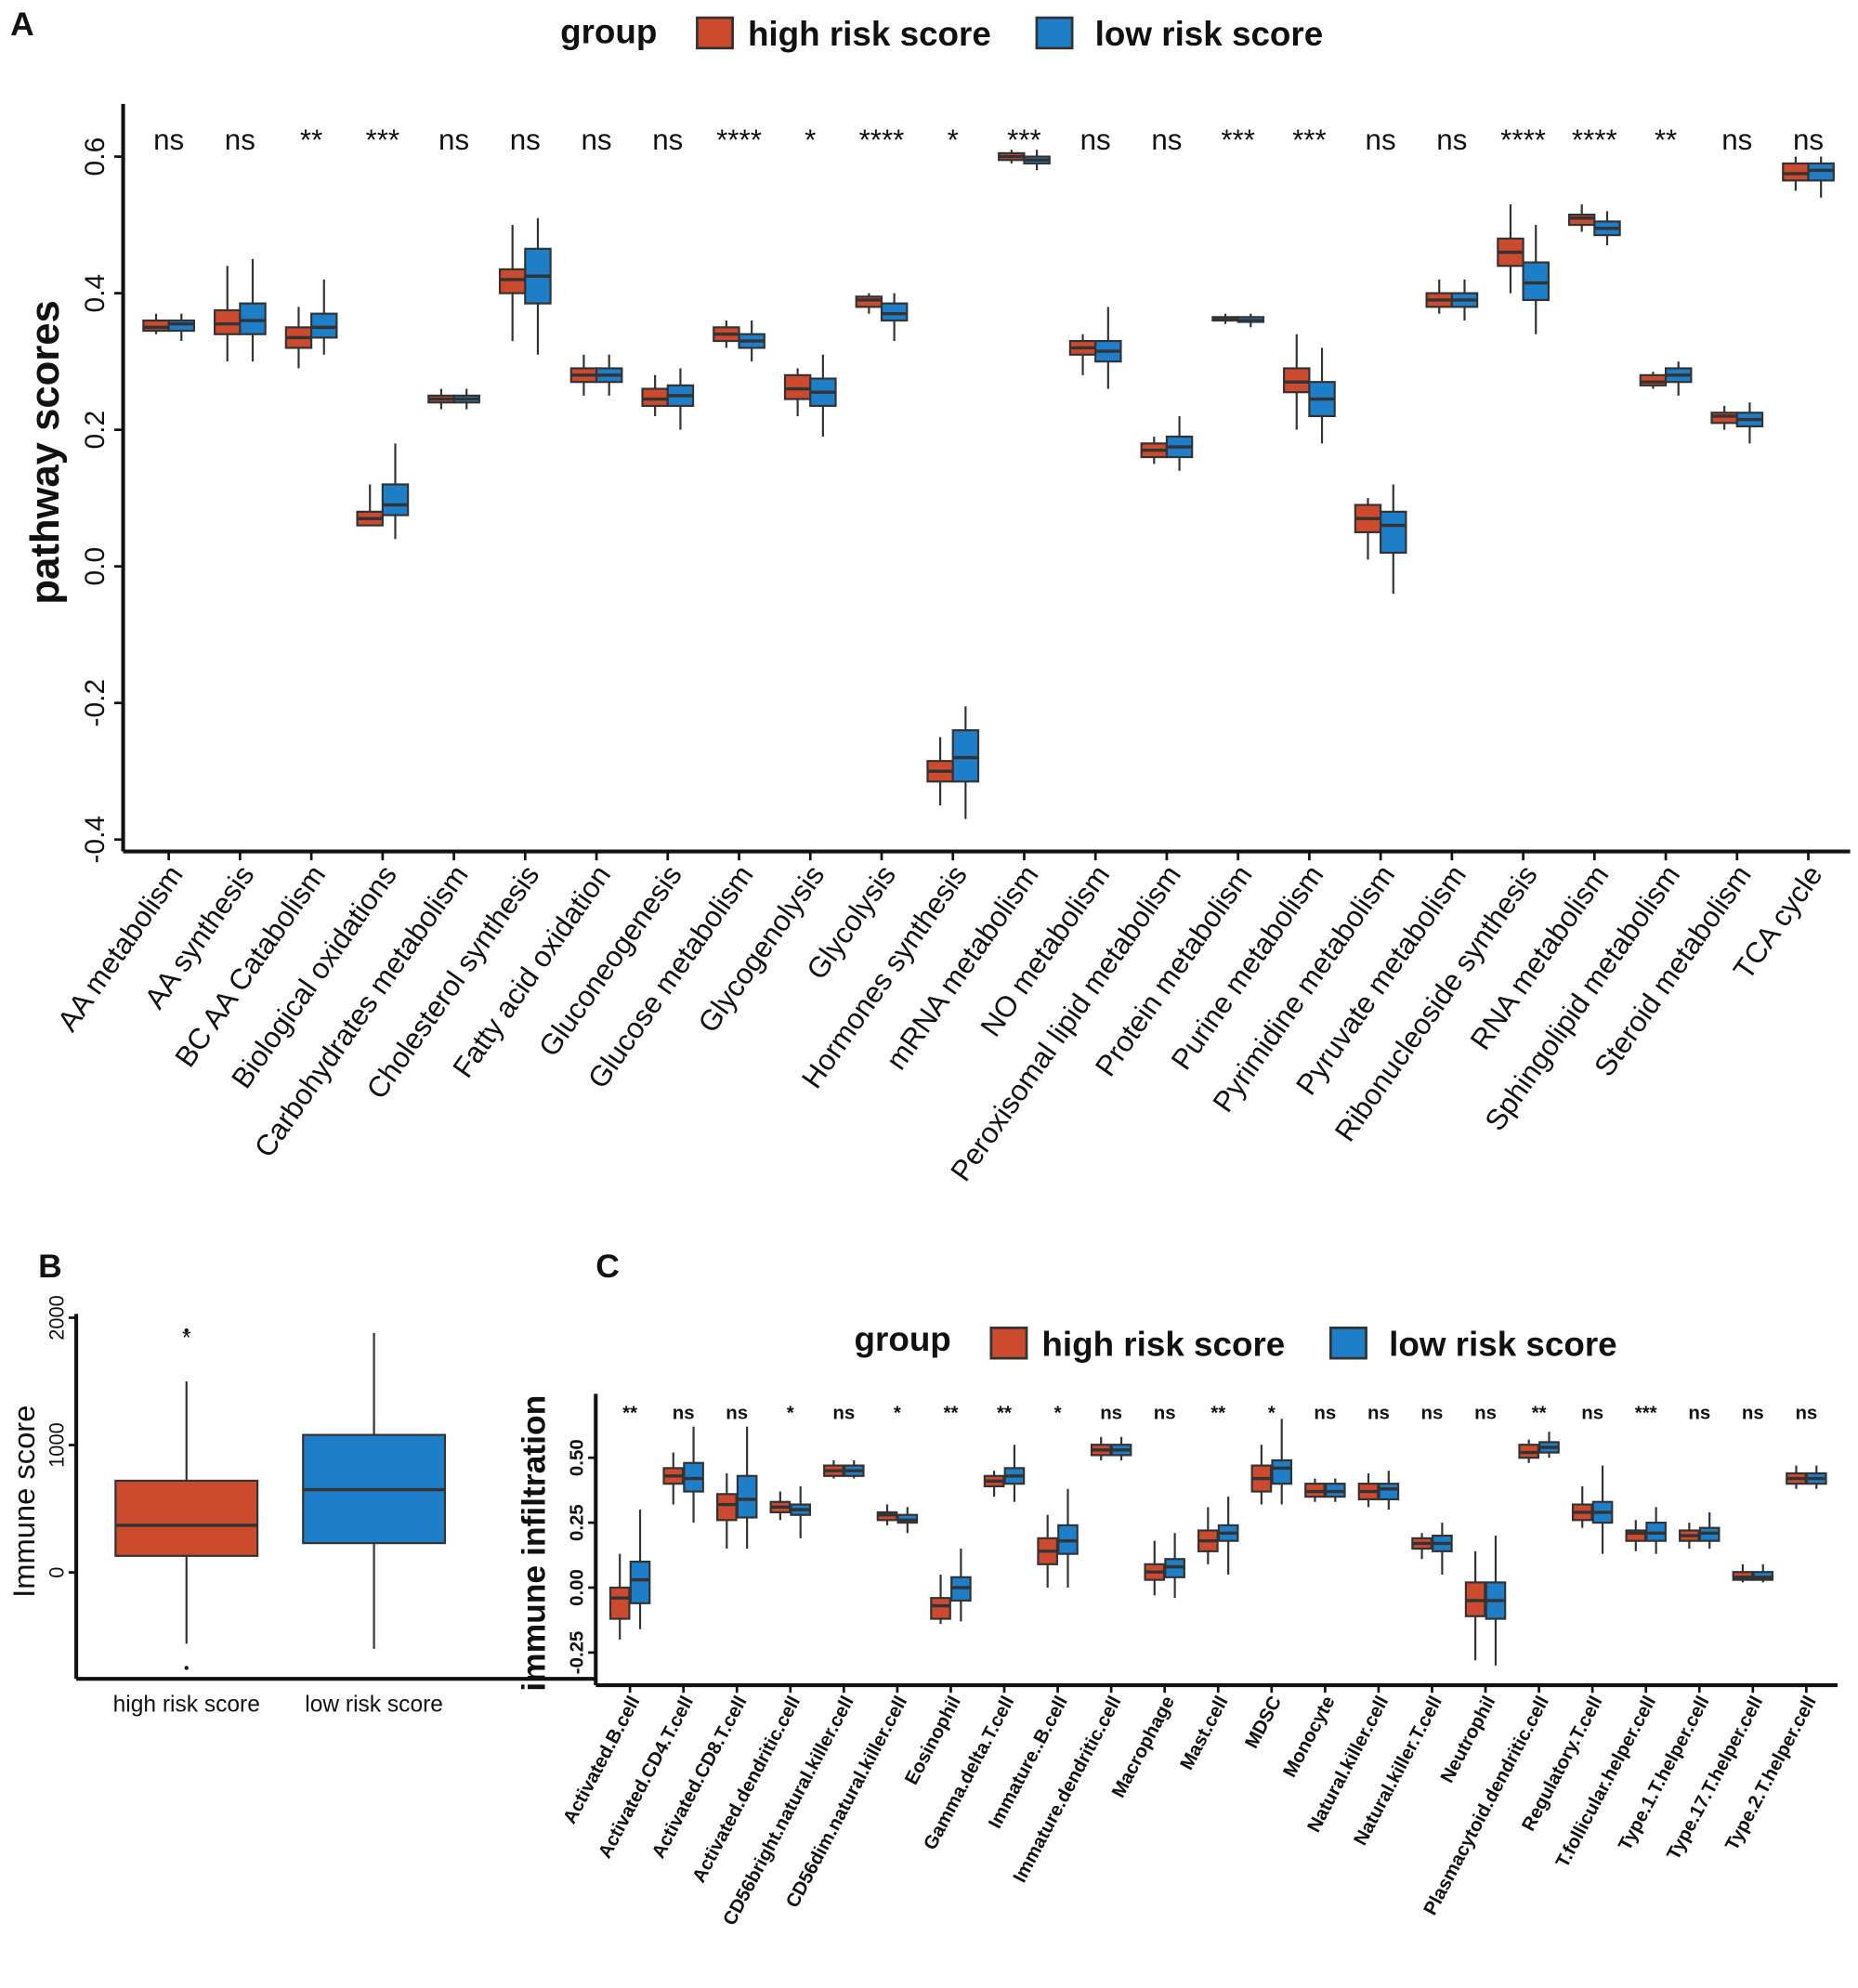  Describe the element at coordinates (95, 157) in the screenshot. I see `y-tick-label: 0.6` at that location.